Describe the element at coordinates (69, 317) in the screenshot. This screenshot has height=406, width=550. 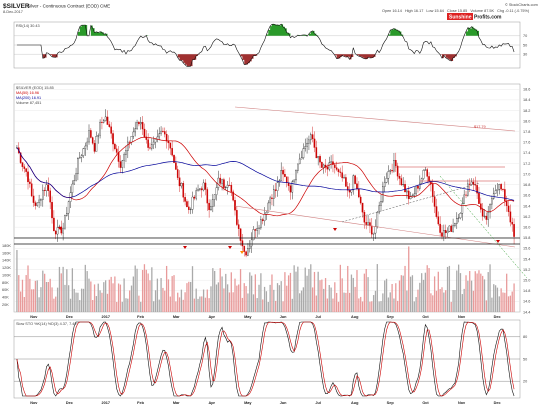
I see `month-label: Dec` at that location.